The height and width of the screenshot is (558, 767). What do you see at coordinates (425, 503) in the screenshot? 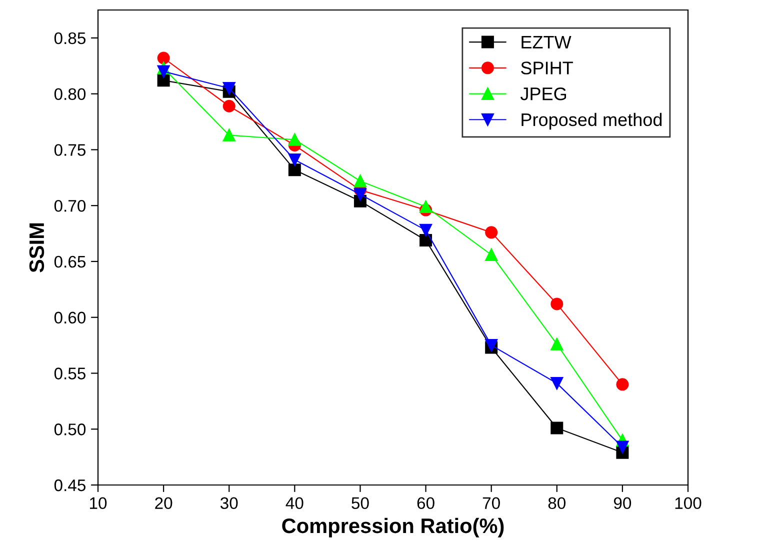
I see `x-tick-label: 60` at bounding box center [425, 503].